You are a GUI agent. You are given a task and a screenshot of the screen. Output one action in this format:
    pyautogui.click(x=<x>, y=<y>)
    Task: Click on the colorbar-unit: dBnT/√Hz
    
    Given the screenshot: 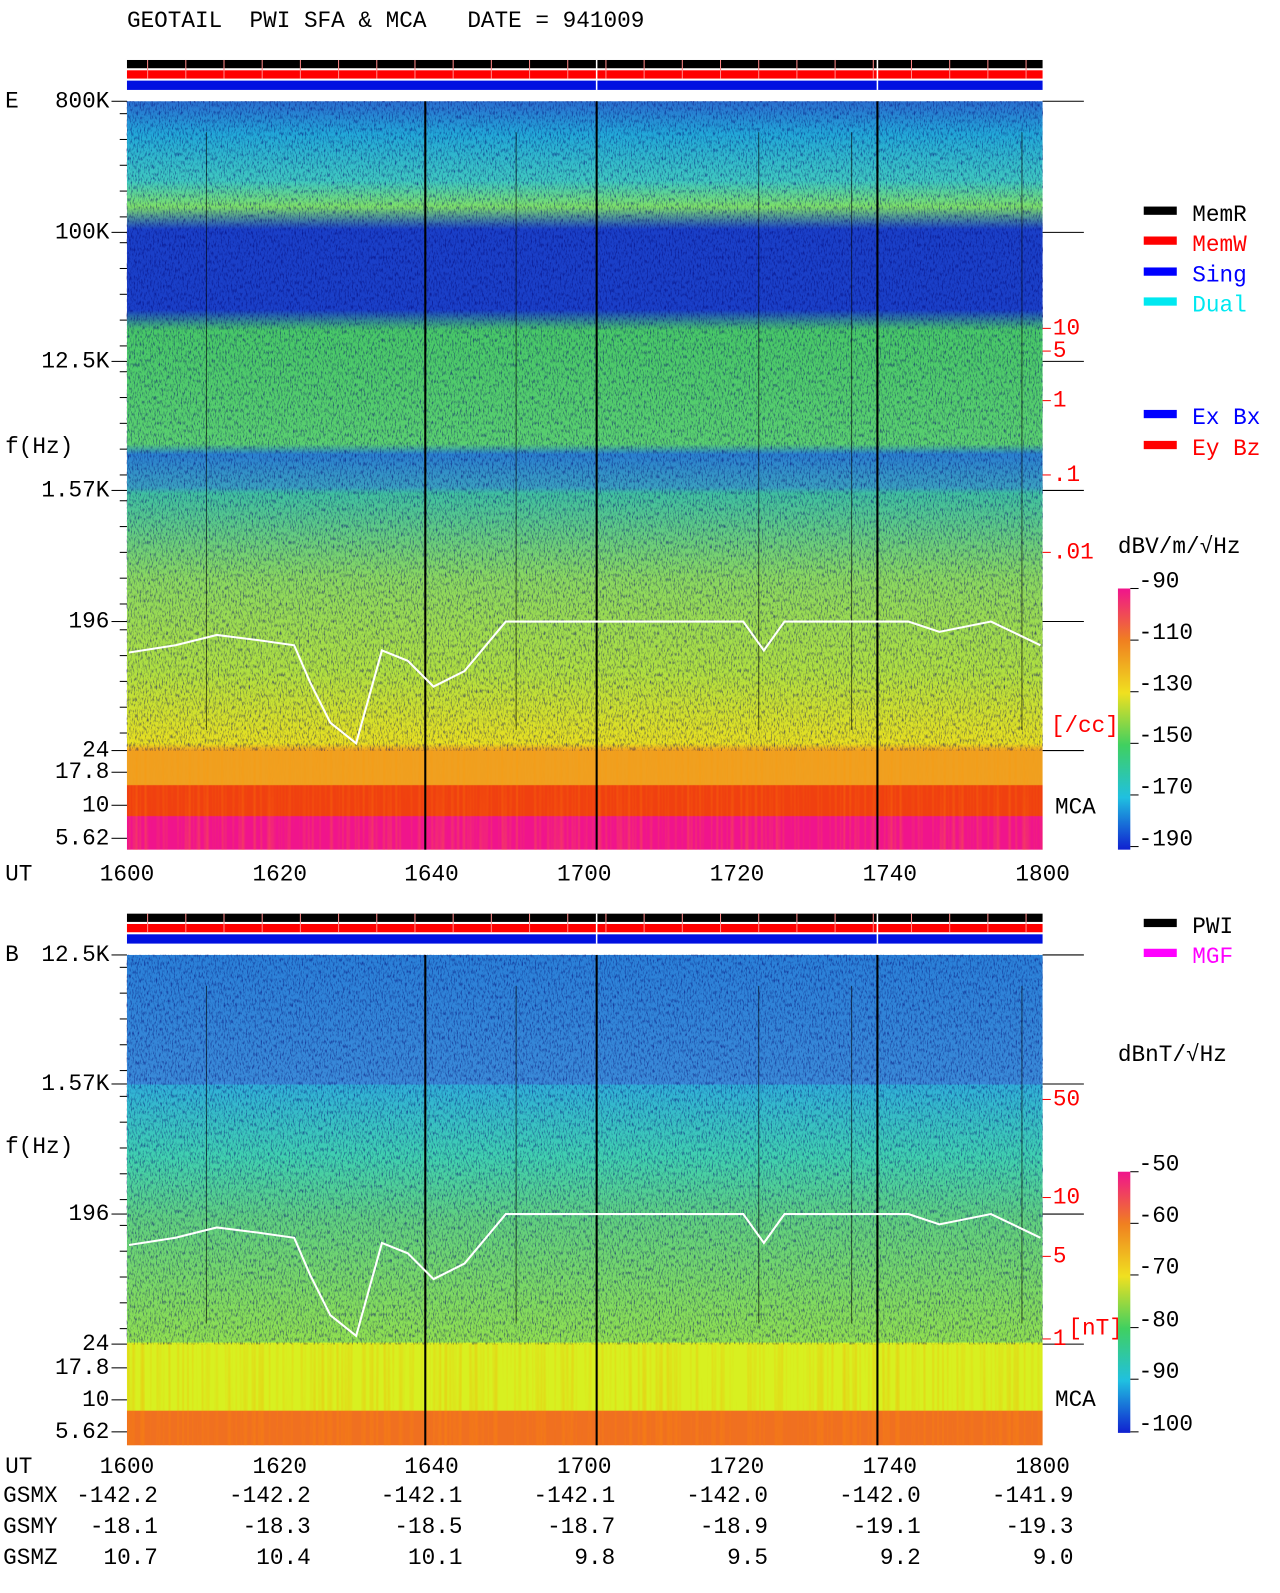 What is the action you would take?
    pyautogui.click(x=1172, y=1055)
    